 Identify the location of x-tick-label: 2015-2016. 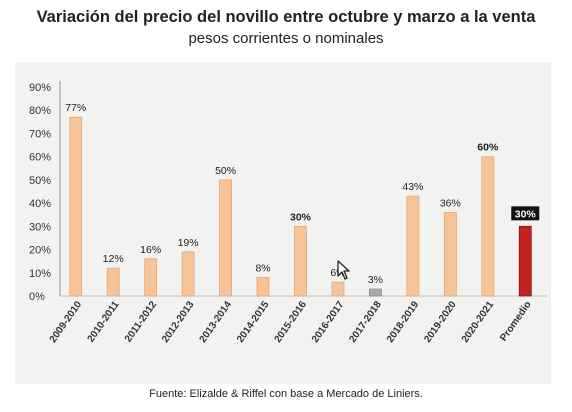
(291, 322).